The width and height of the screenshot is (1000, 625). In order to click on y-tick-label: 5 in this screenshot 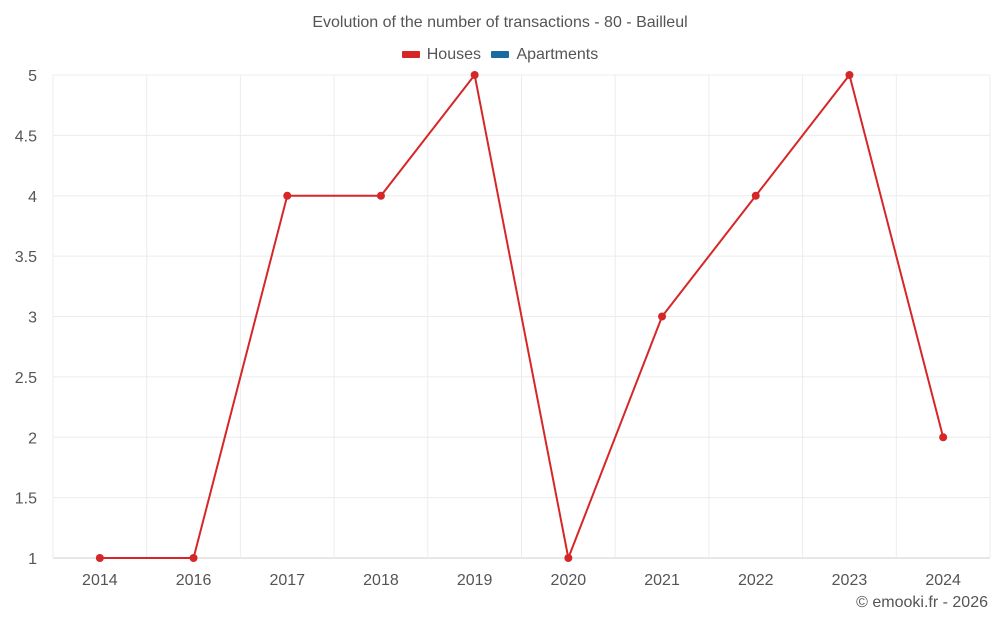, I will do `click(32, 76)`.